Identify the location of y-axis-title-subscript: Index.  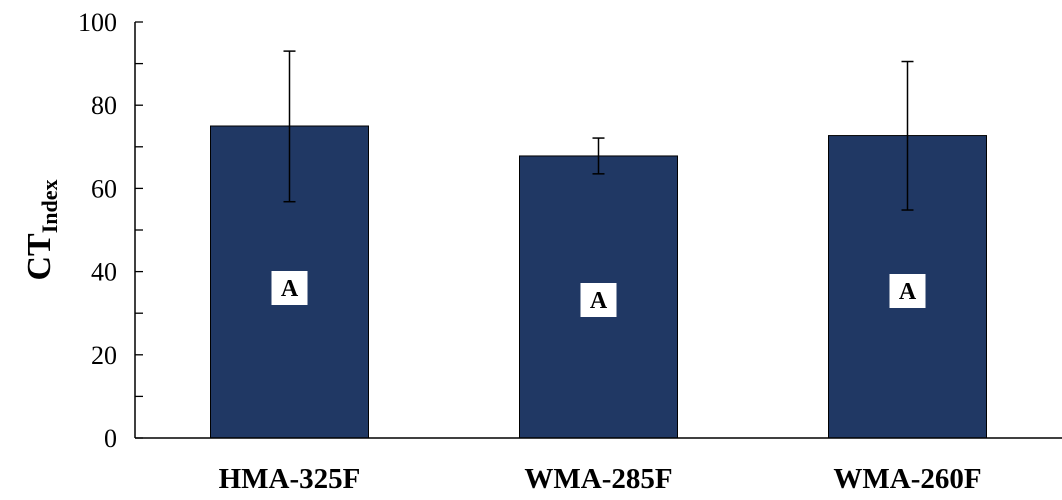
(49, 206).